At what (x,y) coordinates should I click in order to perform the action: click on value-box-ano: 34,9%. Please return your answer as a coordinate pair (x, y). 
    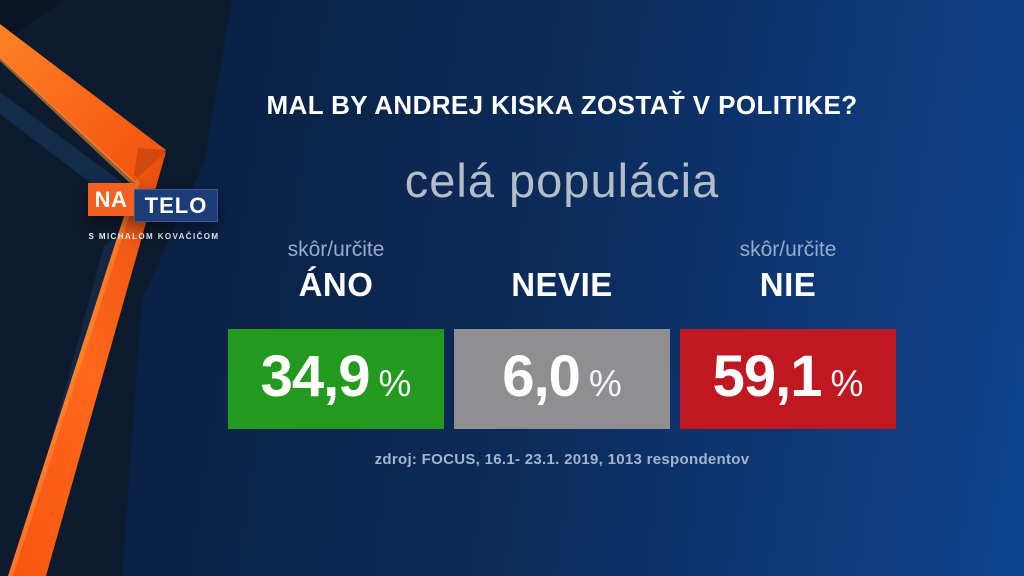
    Looking at the image, I should click on (336, 379).